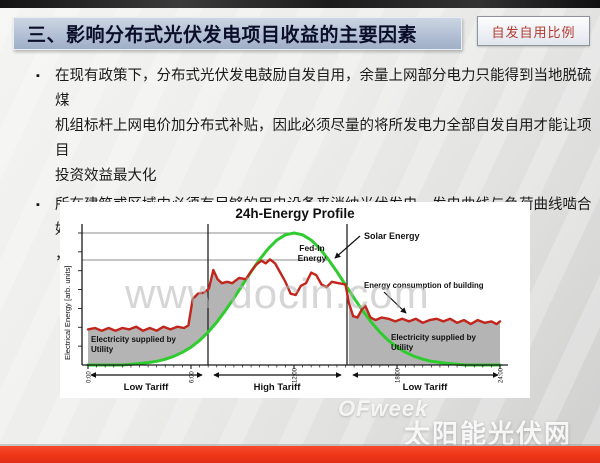 The image size is (600, 463). Describe the element at coordinates (67, 312) in the screenshot. I see `y-axis-label: Electrical Energy [arb. units]` at that location.